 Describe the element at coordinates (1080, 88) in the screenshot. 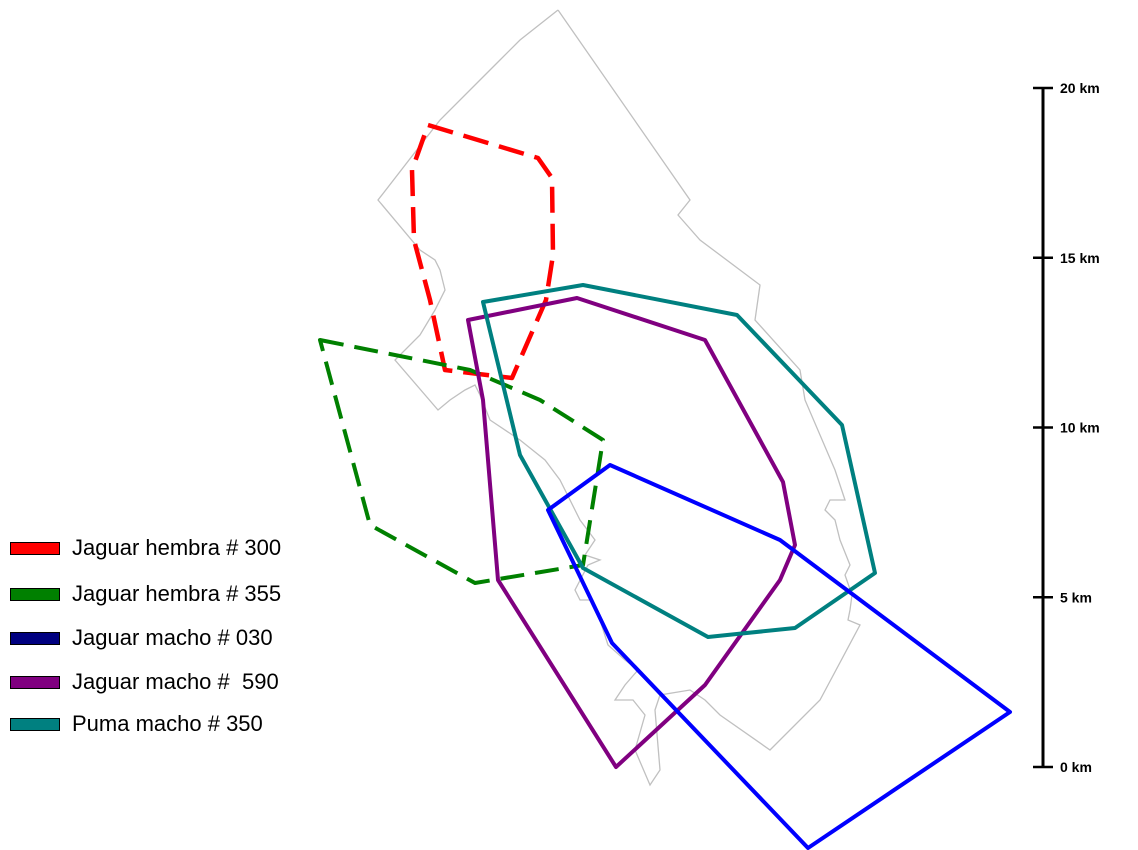

I see `scale-label-20-km: 20 km` at that location.